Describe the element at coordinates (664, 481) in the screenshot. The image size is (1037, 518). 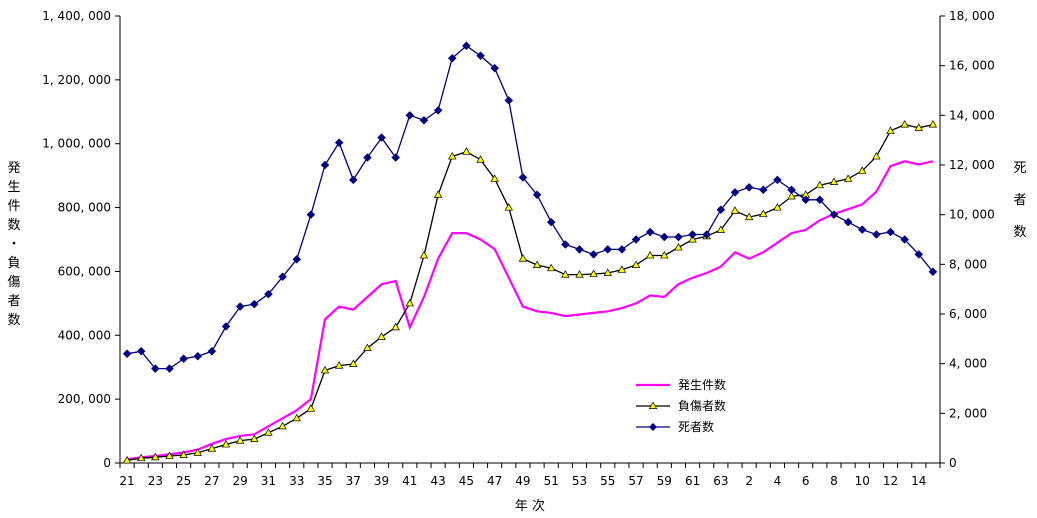
I see `x-tick-label: 59` at that location.